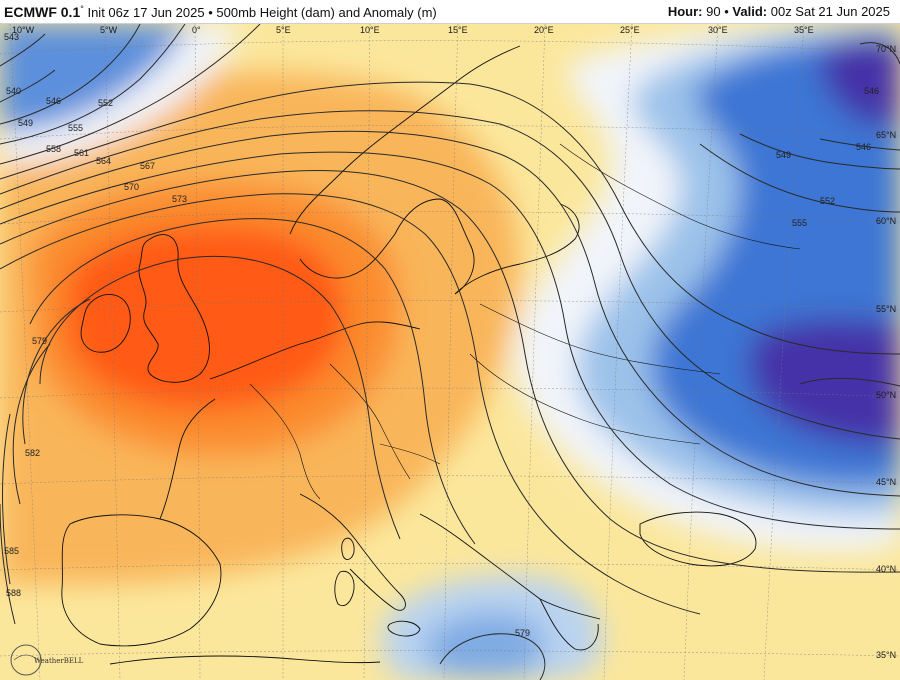 Image resolution: width=900 pixels, height=680 pixels. What do you see at coordinates (283, 30) in the screenshot?
I see `lon-label-5e: 5°E` at bounding box center [283, 30].